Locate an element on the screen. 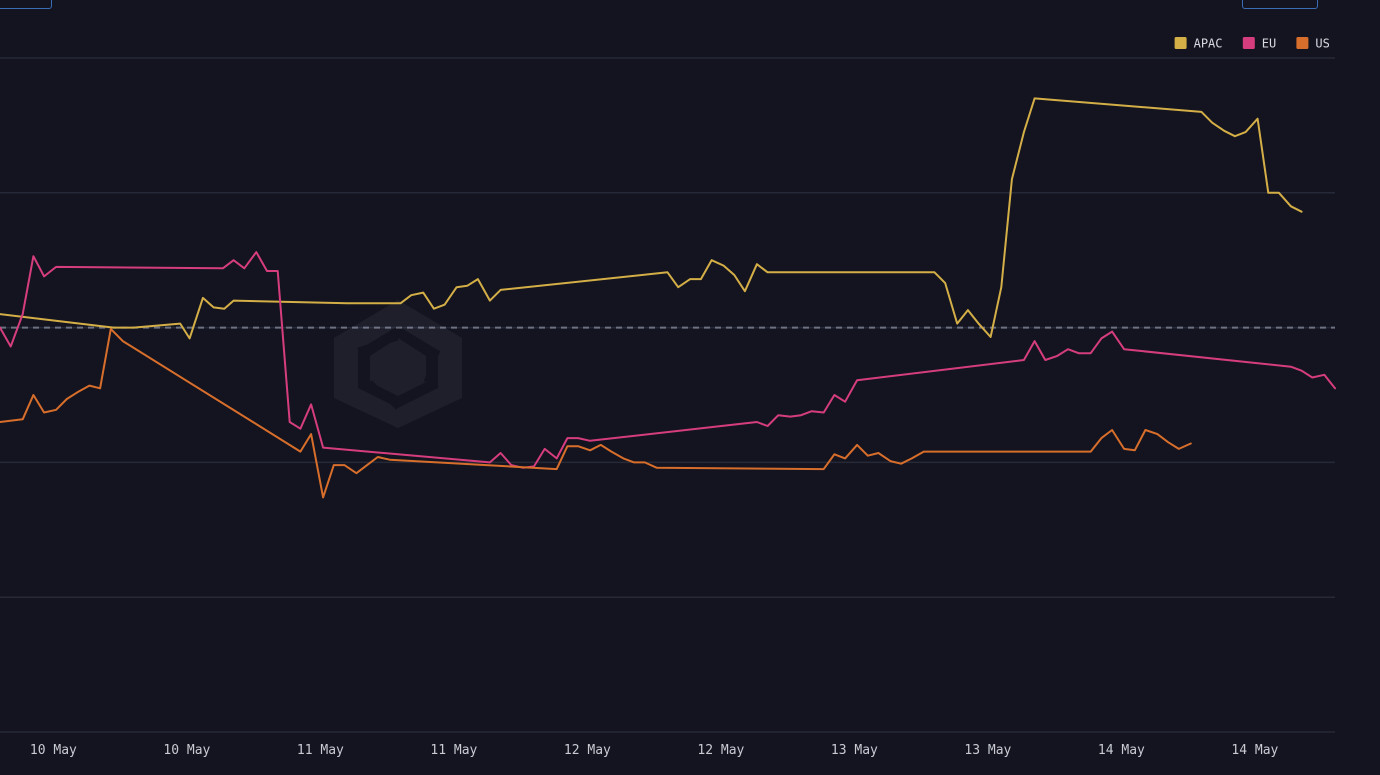 The width and height of the screenshot is (1380, 775). legend: APAC EU US is located at coordinates (1252, 44).